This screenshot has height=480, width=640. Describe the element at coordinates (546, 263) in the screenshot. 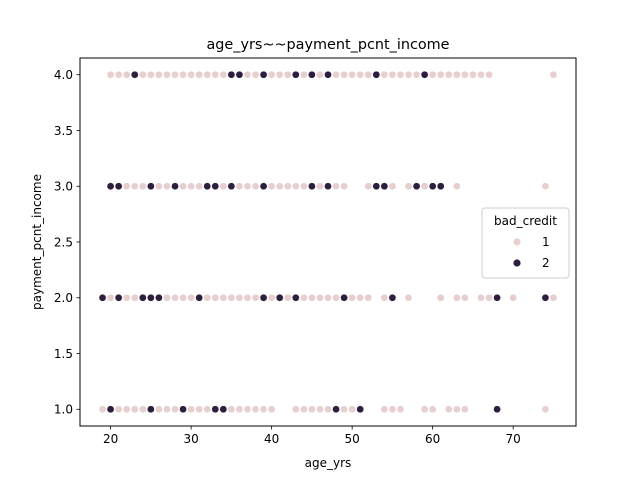

I see `legend-label-2: 2` at that location.